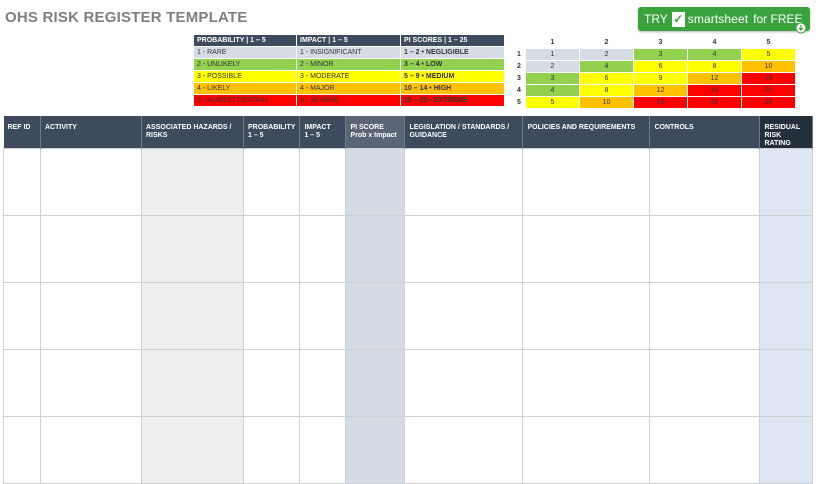 Image resolution: width=820 pixels, height=484 pixels. I want to click on legend-probability: 5 - ALMOST CERTAIN, so click(245, 100).